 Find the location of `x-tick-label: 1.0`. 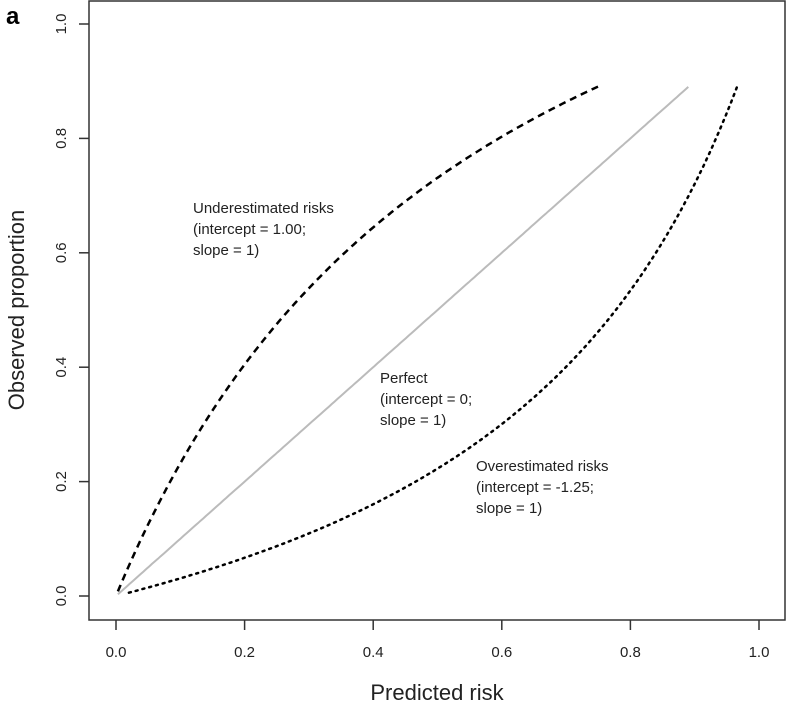

x-tick-label: 1.0 is located at coordinates (759, 652).